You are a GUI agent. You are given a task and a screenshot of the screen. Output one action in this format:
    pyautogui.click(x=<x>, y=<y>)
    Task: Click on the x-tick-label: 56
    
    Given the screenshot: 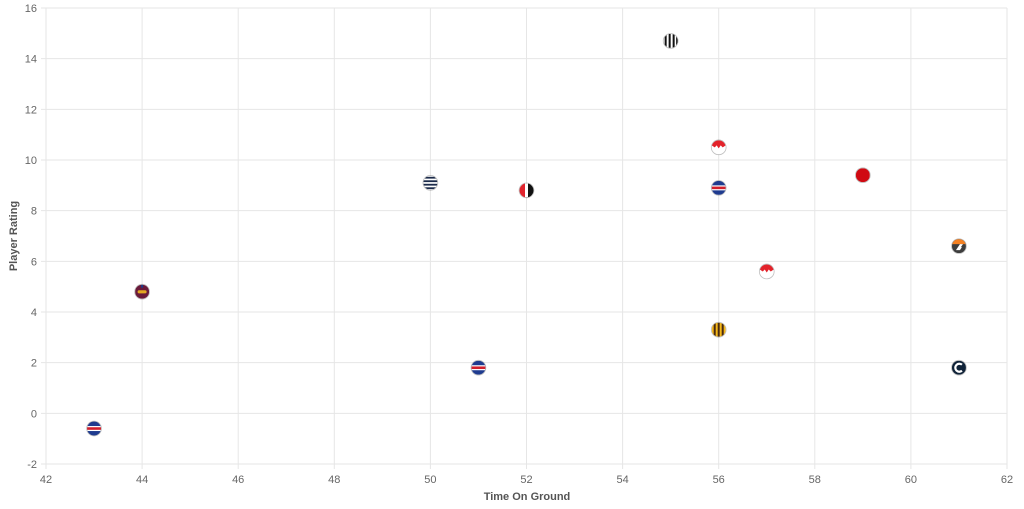 What is the action you would take?
    pyautogui.click(x=719, y=480)
    